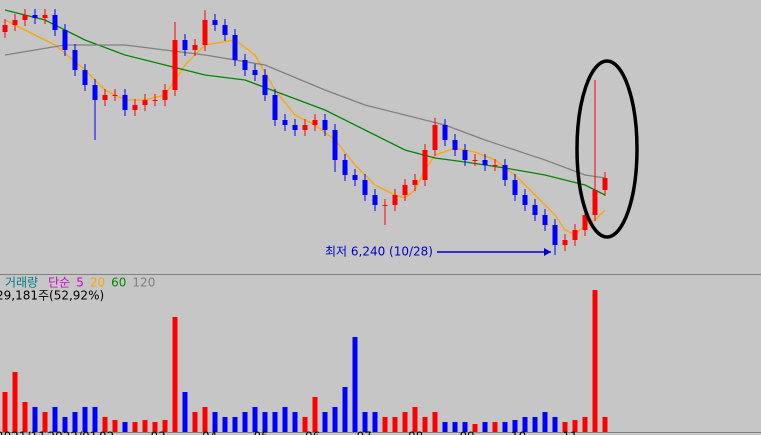  I want to click on x-tick-label: 04, so click(209, 432).